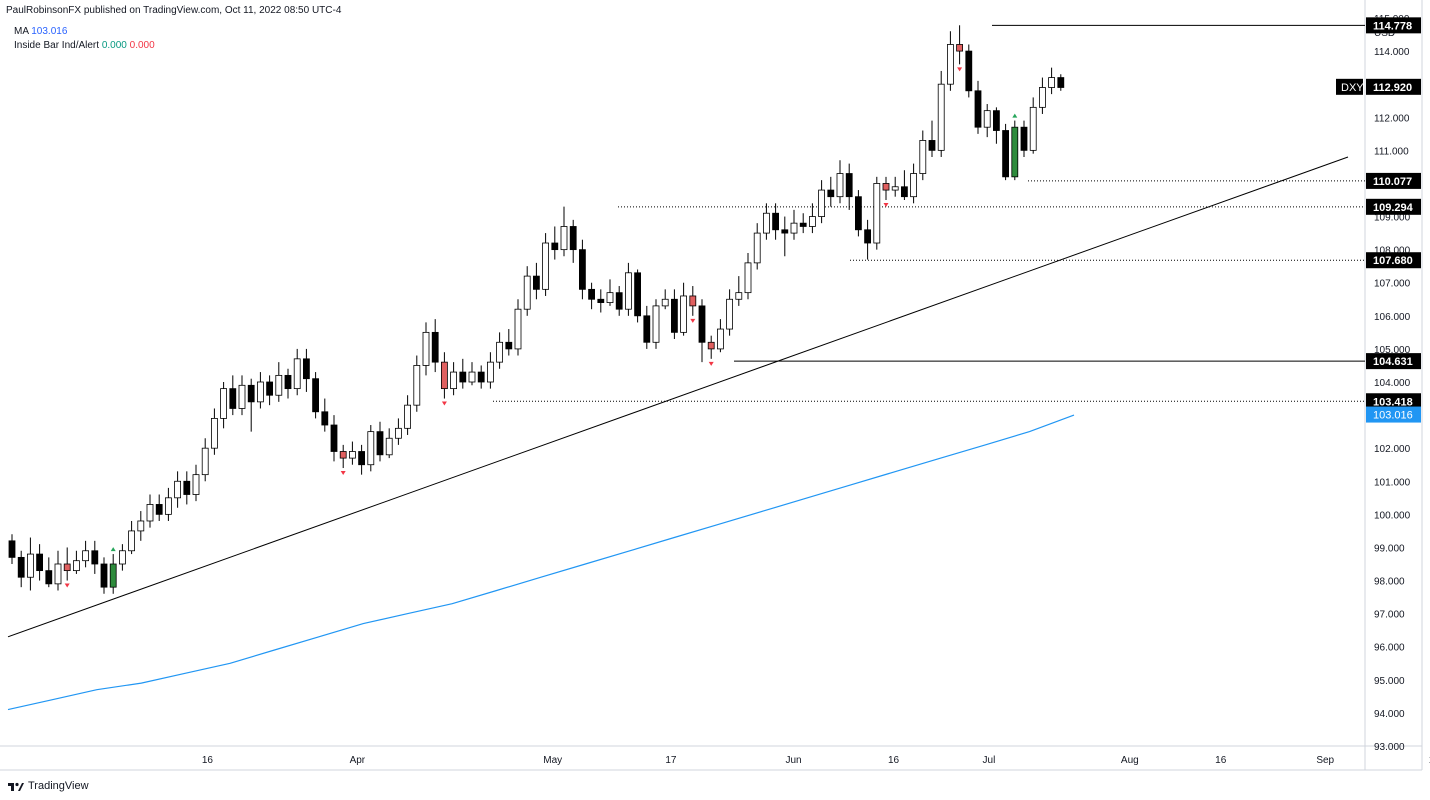 The width and height of the screenshot is (1430, 800). Describe the element at coordinates (48, 786) in the screenshot. I see `tradingview-logo: TradingView` at that location.